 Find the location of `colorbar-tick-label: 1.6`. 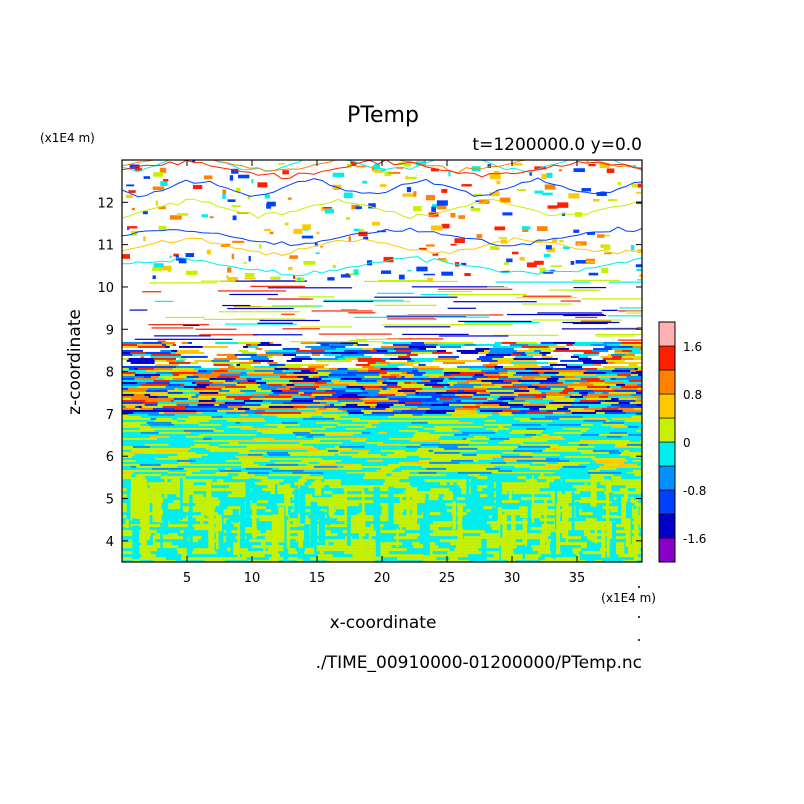

colorbar-tick-label: 1.6 is located at coordinates (692, 347).